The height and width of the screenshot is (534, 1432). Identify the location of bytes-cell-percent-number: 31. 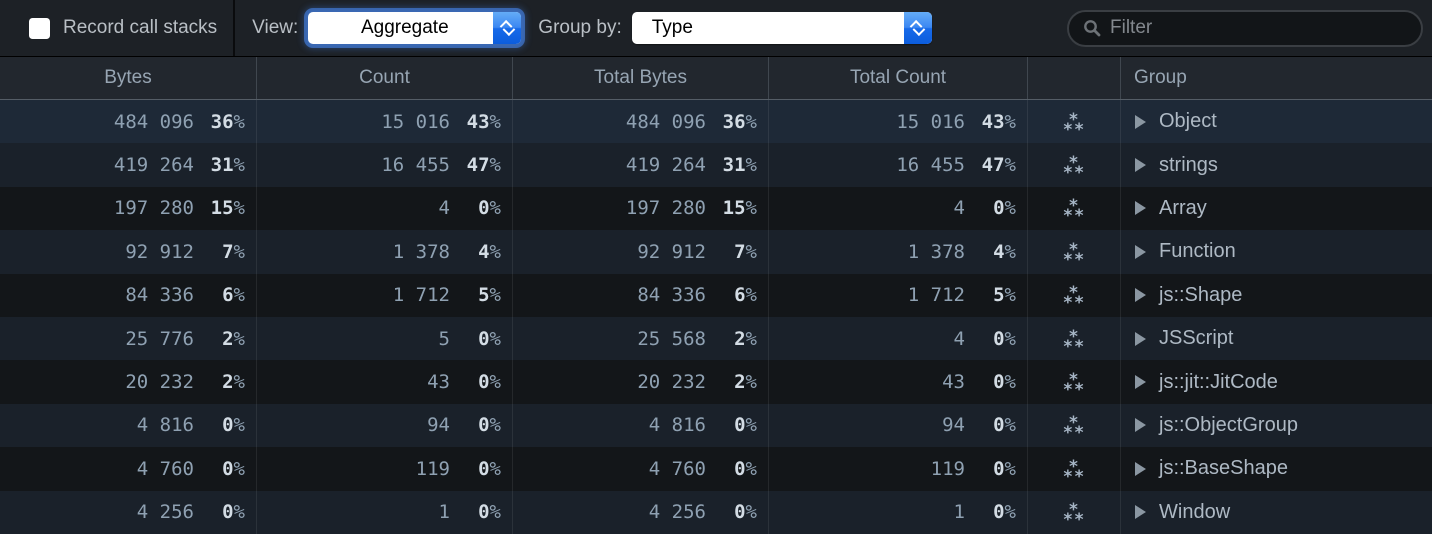
(222, 165).